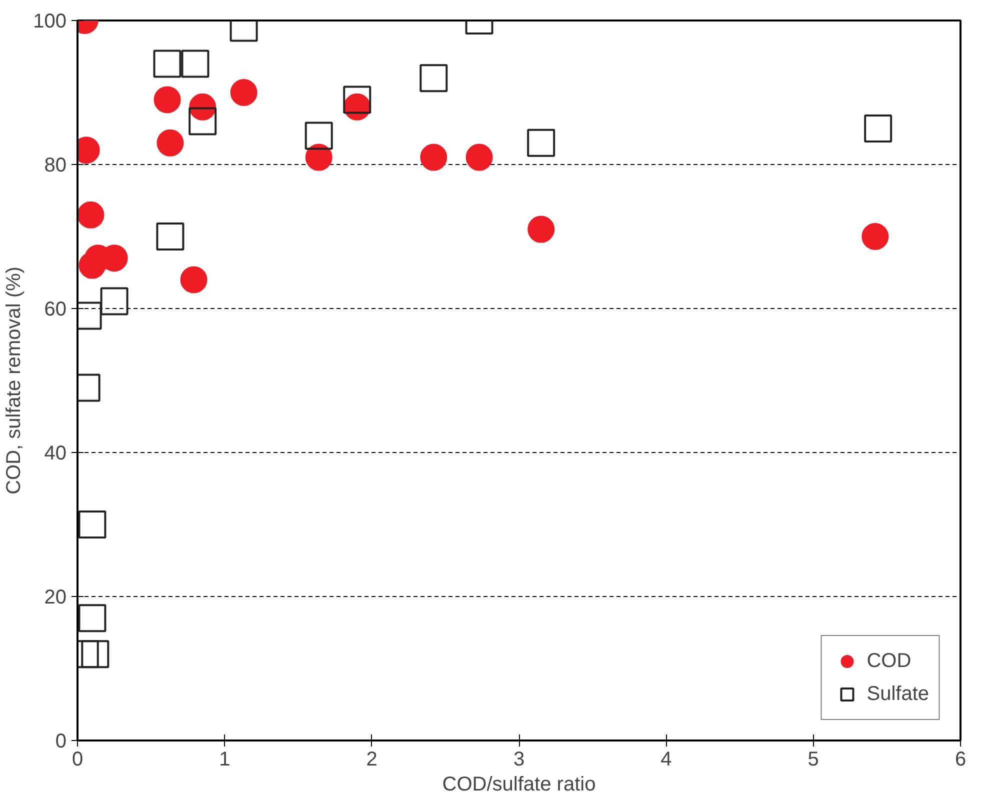 The height and width of the screenshot is (806, 999). Describe the element at coordinates (960, 759) in the screenshot. I see `x-tick-label: 6` at that location.